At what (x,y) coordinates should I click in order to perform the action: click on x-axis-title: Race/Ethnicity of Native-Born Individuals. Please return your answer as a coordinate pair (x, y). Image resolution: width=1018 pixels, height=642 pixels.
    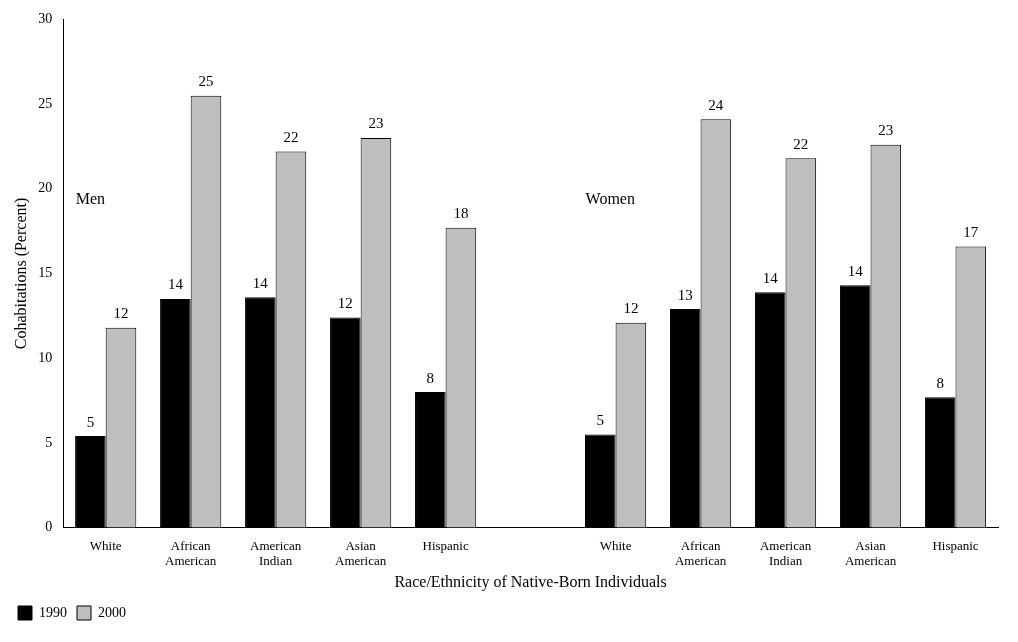
    Looking at the image, I should click on (530, 581).